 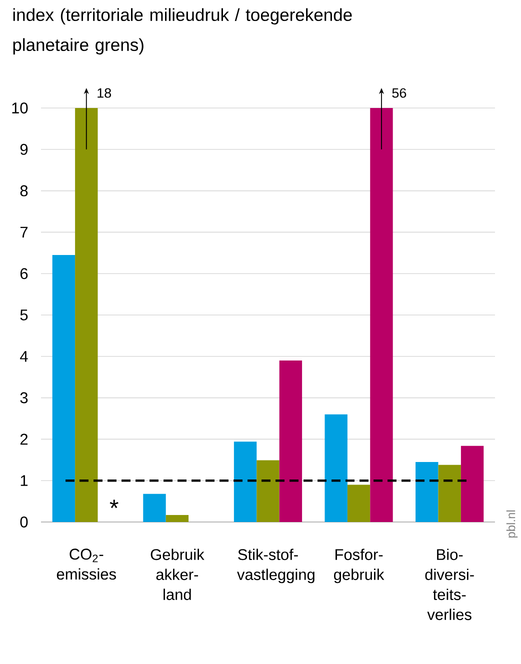 I want to click on y-tick-label: 5, so click(x=24, y=315).